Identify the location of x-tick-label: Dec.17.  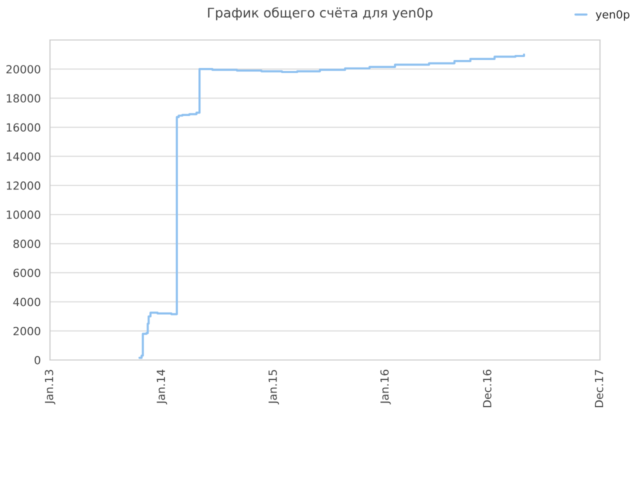
(599, 389).